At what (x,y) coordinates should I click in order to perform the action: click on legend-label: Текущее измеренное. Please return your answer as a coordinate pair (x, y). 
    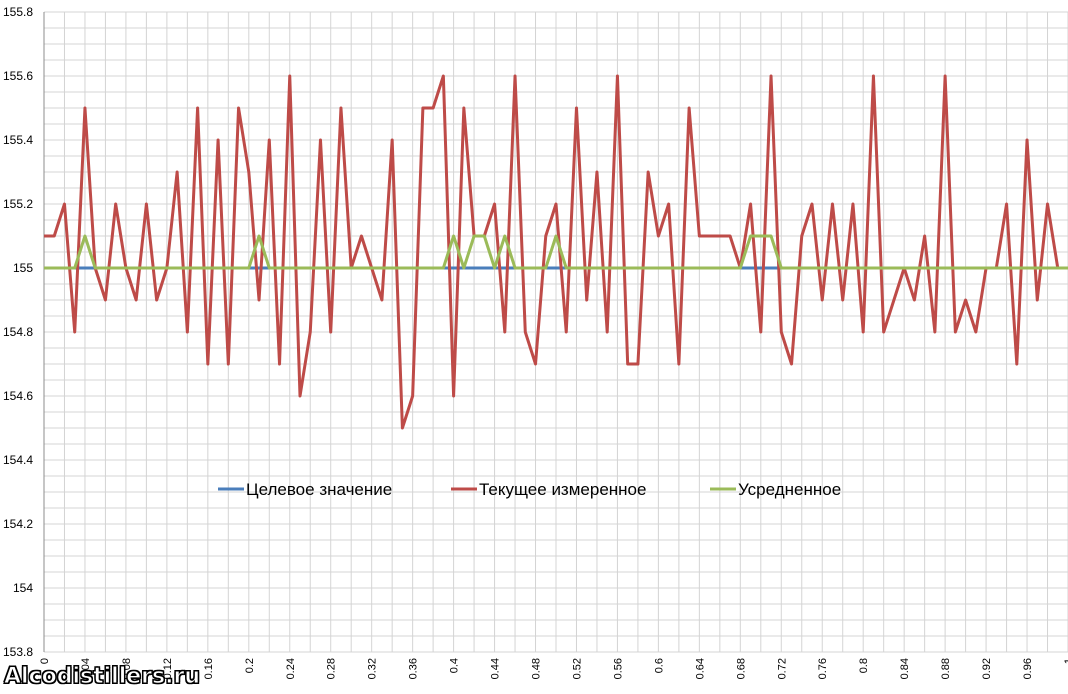
    Looking at the image, I should click on (562, 489).